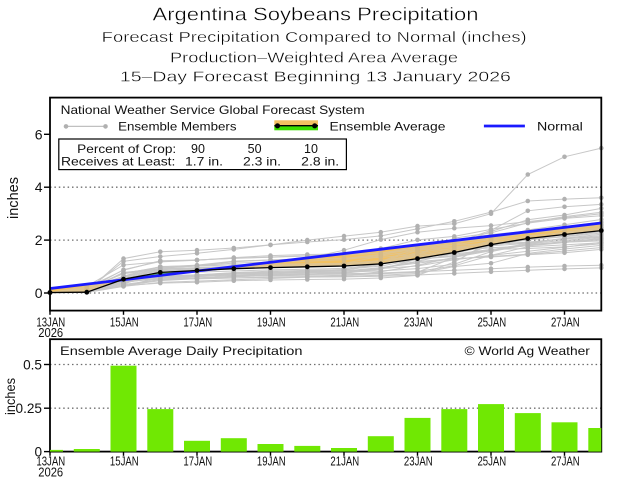 The height and width of the screenshot is (489, 618). I want to click on svg-text:Ensemble Average Daily Precipi: Ensemble Average Daily Precipitation, so click(181, 351).